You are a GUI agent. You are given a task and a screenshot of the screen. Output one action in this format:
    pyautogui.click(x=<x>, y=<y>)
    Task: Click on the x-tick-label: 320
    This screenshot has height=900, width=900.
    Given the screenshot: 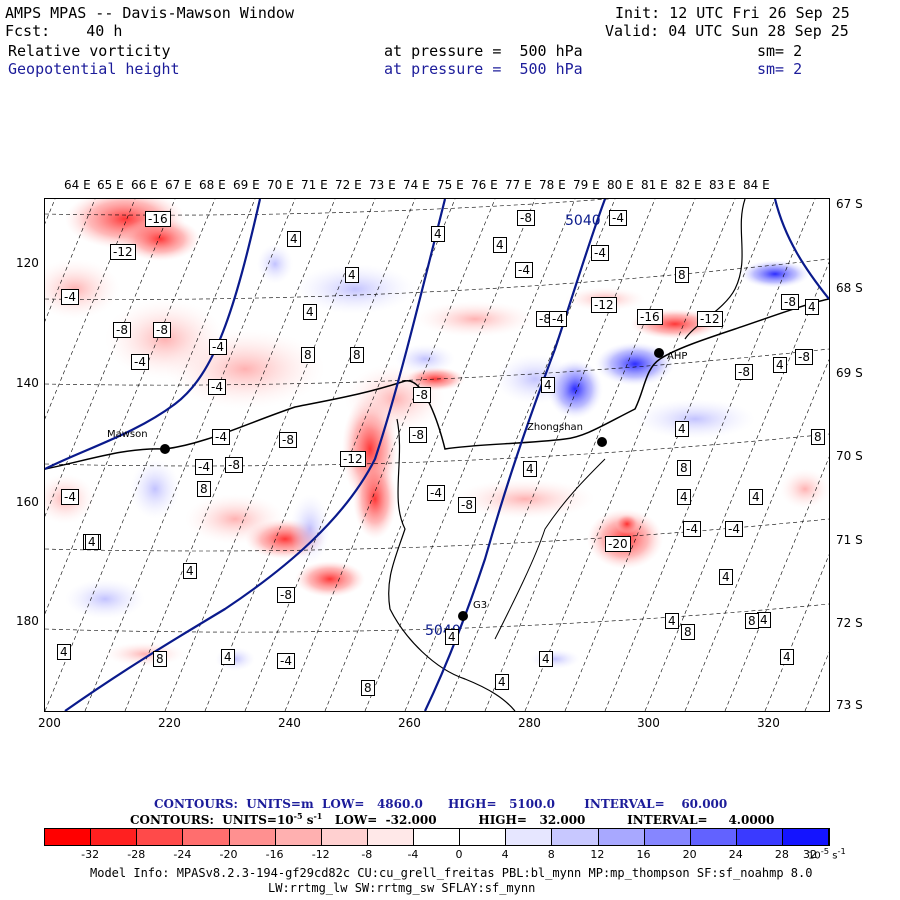 What is the action you would take?
    pyautogui.click(x=768, y=723)
    